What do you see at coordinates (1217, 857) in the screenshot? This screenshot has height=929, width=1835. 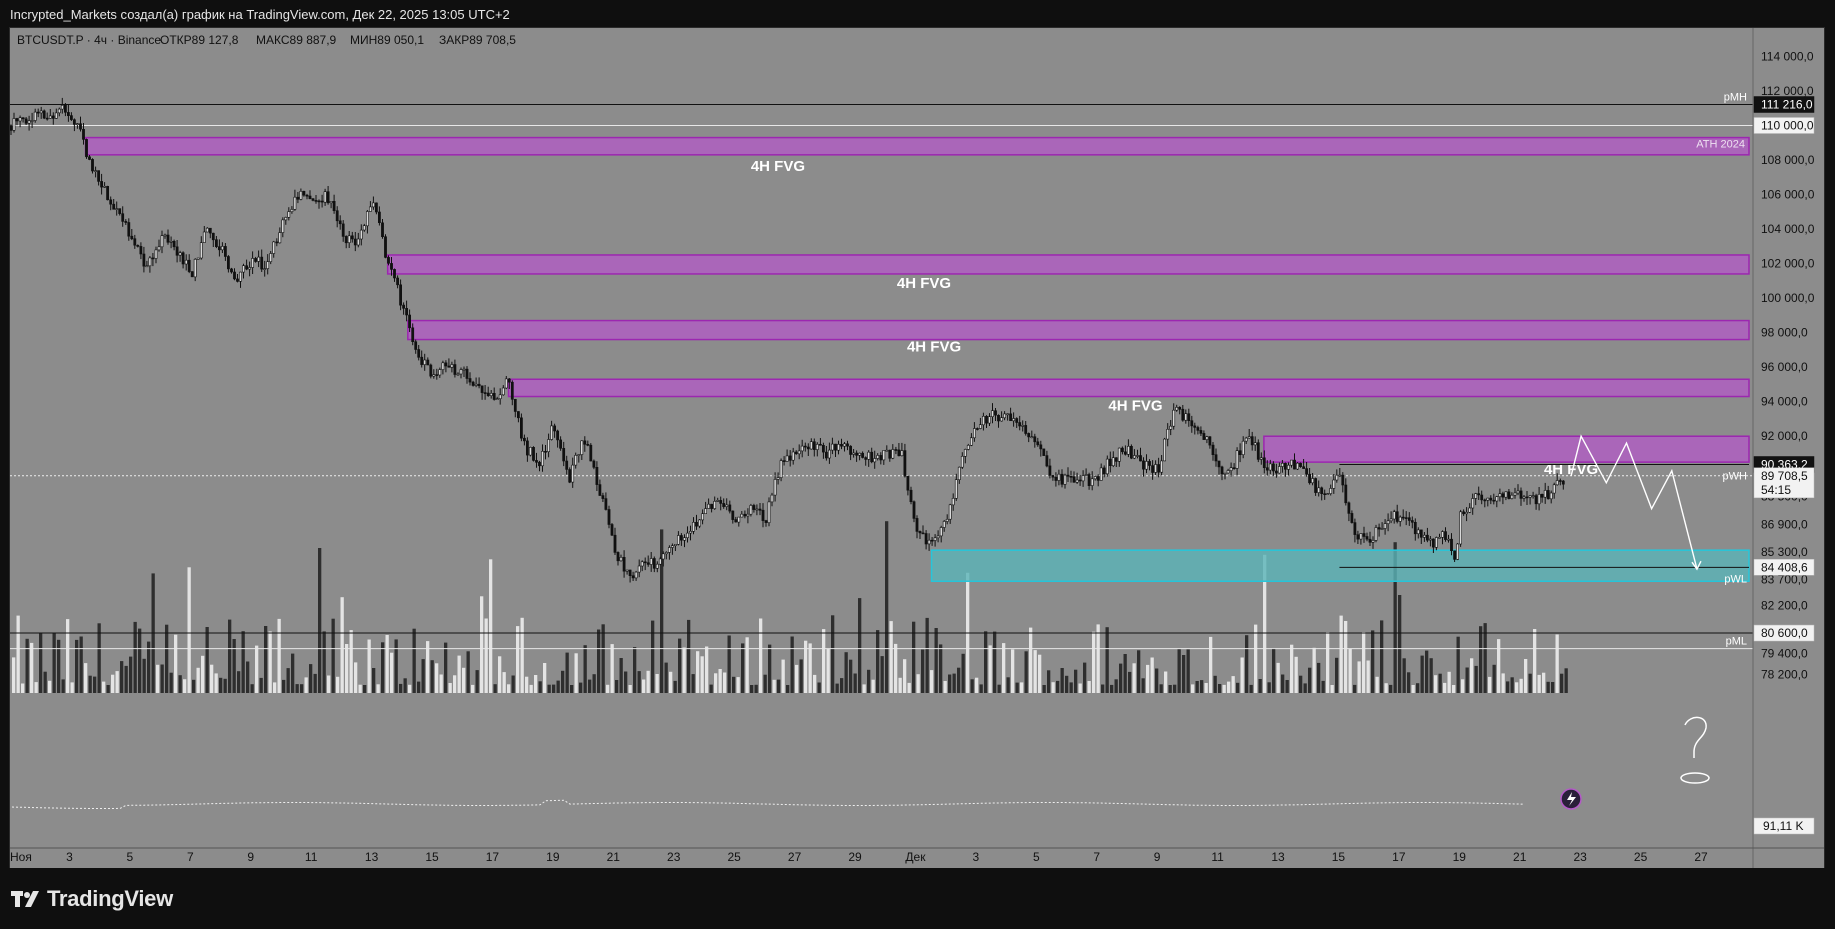 I see `time-tick-label: 11` at bounding box center [1217, 857].